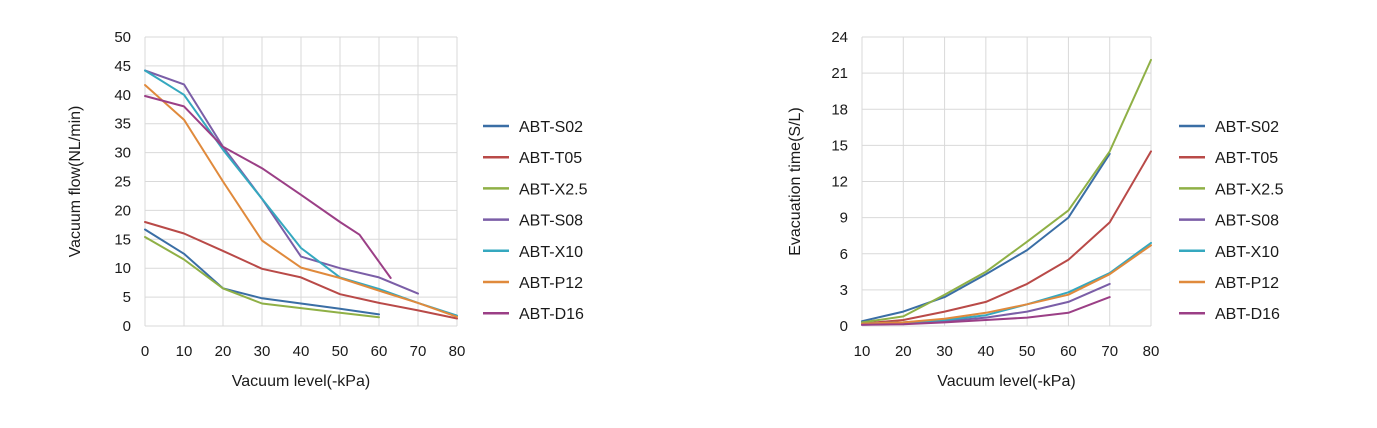 Image resolution: width=1377 pixels, height=428 pixels. What do you see at coordinates (145, 351) in the screenshot?
I see `x-tick-label: 0` at bounding box center [145, 351].